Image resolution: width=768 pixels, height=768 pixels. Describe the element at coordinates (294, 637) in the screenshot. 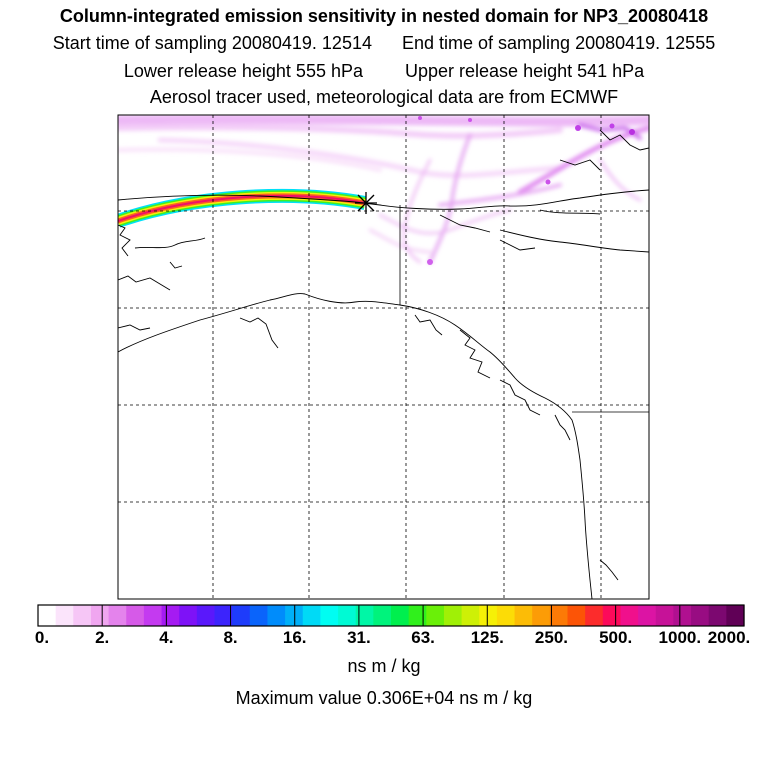

I see `colorbar-tick-label: 16.` at that location.